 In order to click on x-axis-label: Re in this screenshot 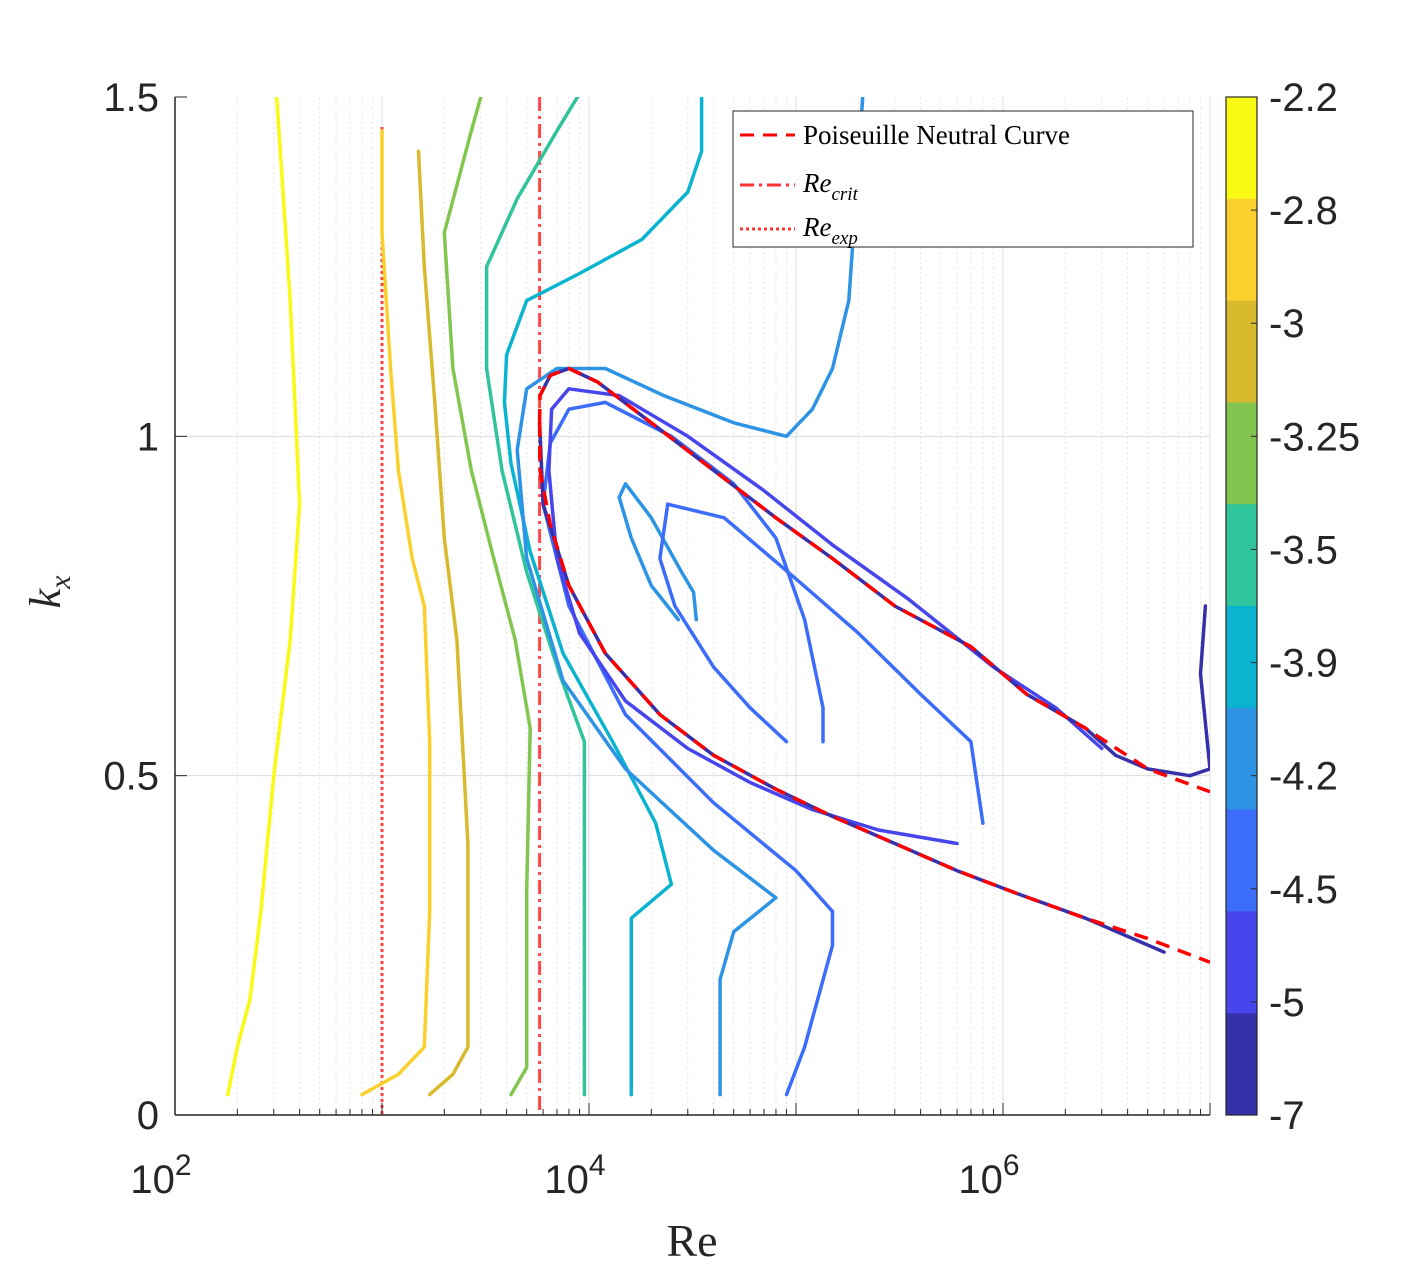, I will do `click(691, 1240)`.